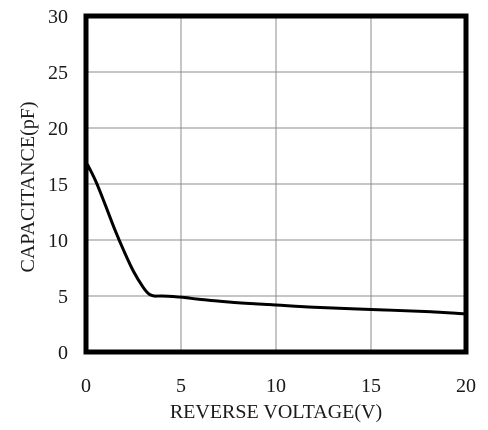 This screenshot has width=488, height=430. What do you see at coordinates (58, 17) in the screenshot?
I see `y-tick-label: 30` at bounding box center [58, 17].